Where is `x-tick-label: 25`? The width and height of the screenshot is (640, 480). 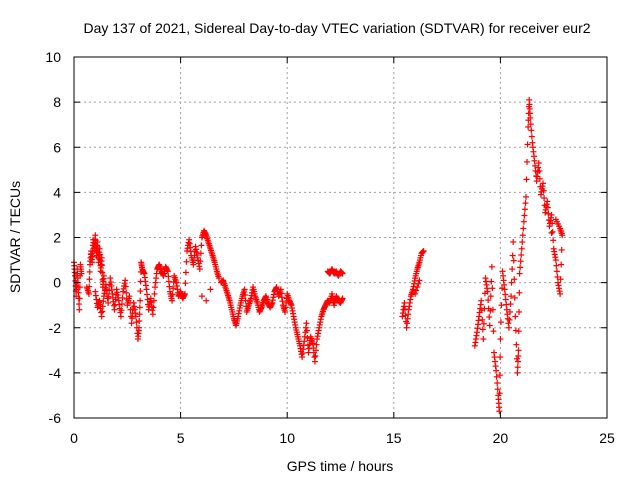
x-tick-label: 25 is located at coordinates (607, 438).